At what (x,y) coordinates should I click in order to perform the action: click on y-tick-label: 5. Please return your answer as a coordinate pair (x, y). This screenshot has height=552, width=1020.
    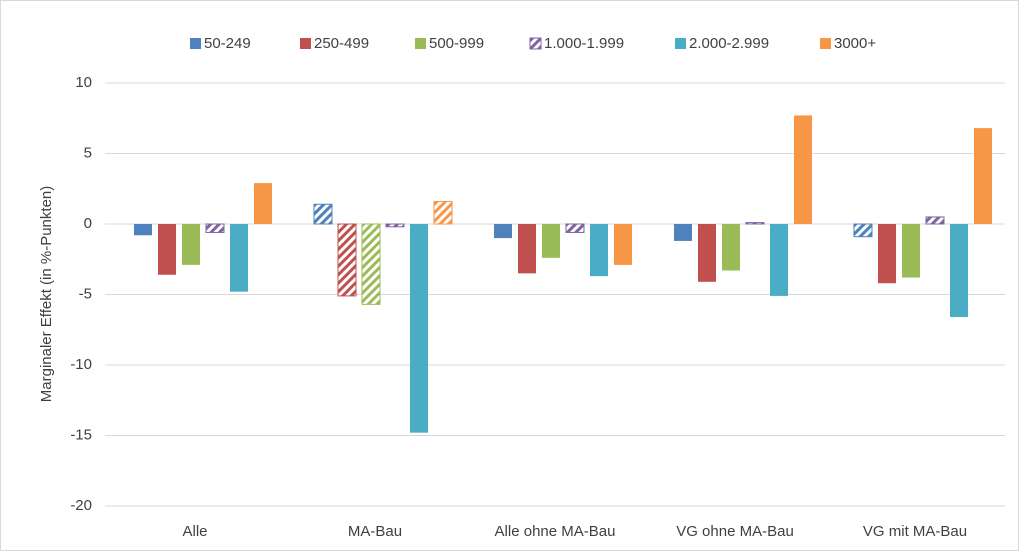
    Looking at the image, I should click on (88, 152).